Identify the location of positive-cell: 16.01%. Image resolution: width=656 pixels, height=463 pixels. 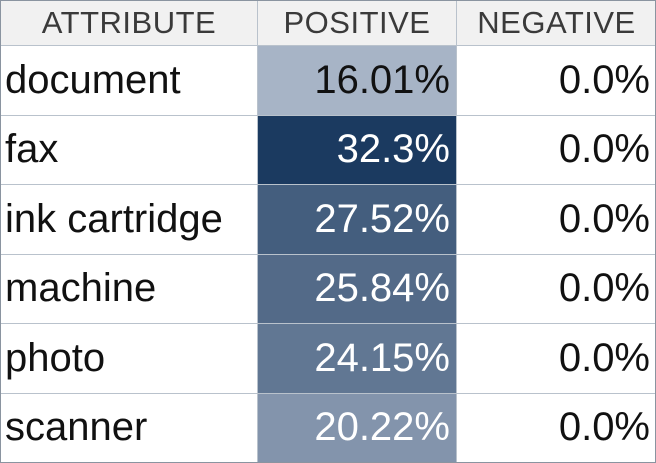
(357, 80).